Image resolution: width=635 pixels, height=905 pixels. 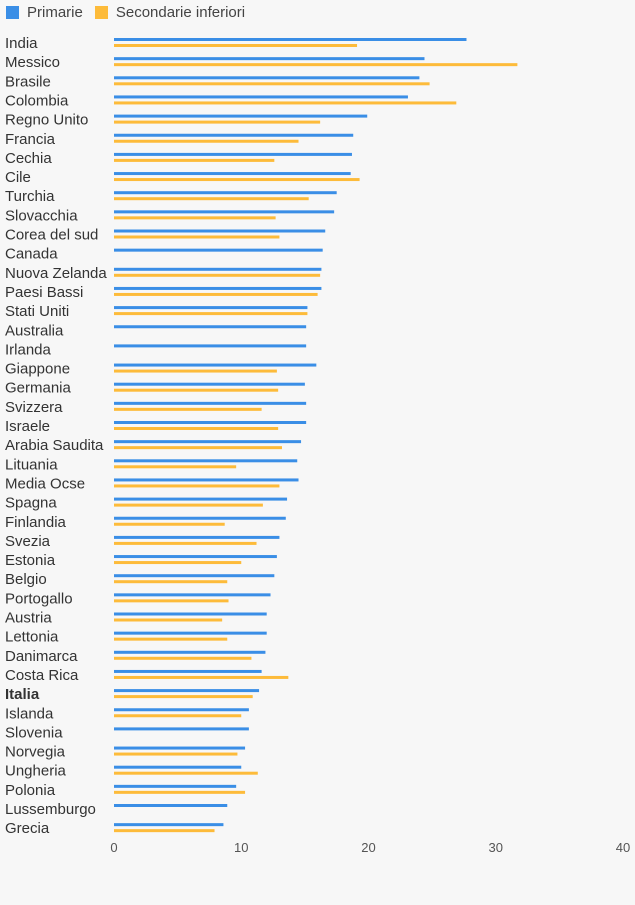 What do you see at coordinates (27, 828) in the screenshot?
I see `category-label: Grecia` at bounding box center [27, 828].